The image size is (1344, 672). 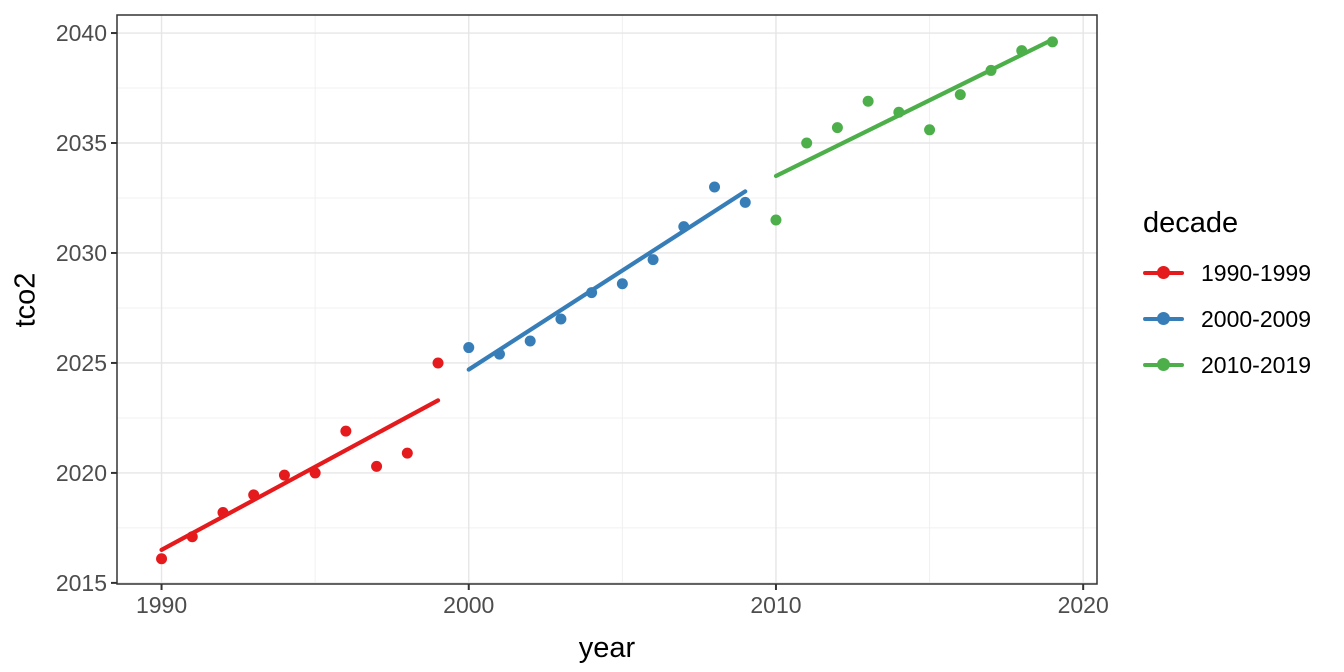 What do you see at coordinates (81, 583) in the screenshot?
I see `y-tick-label: 2015` at bounding box center [81, 583].